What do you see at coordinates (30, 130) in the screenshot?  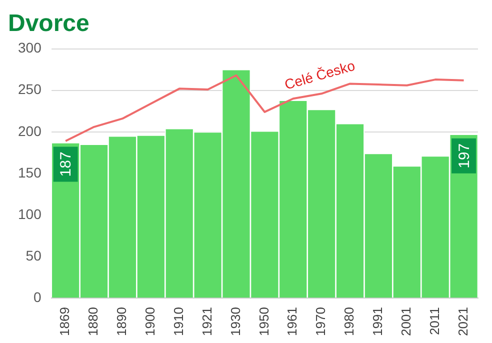 I see `y-tick-label: 200` at bounding box center [30, 130].